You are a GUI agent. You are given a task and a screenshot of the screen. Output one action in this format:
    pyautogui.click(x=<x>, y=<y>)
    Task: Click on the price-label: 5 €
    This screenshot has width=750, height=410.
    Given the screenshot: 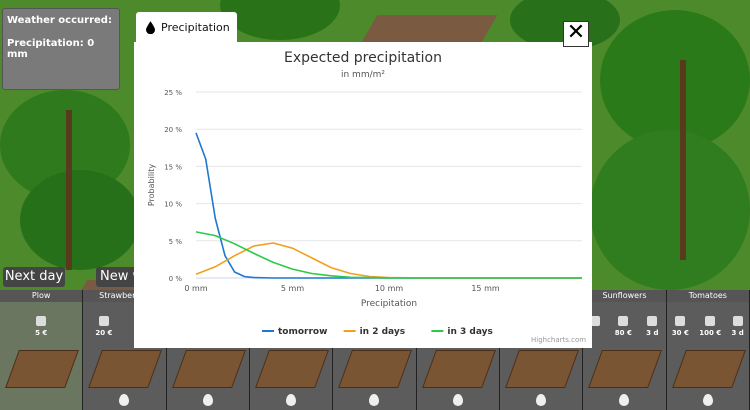 What is the action you would take?
    pyautogui.click(x=41, y=326)
    